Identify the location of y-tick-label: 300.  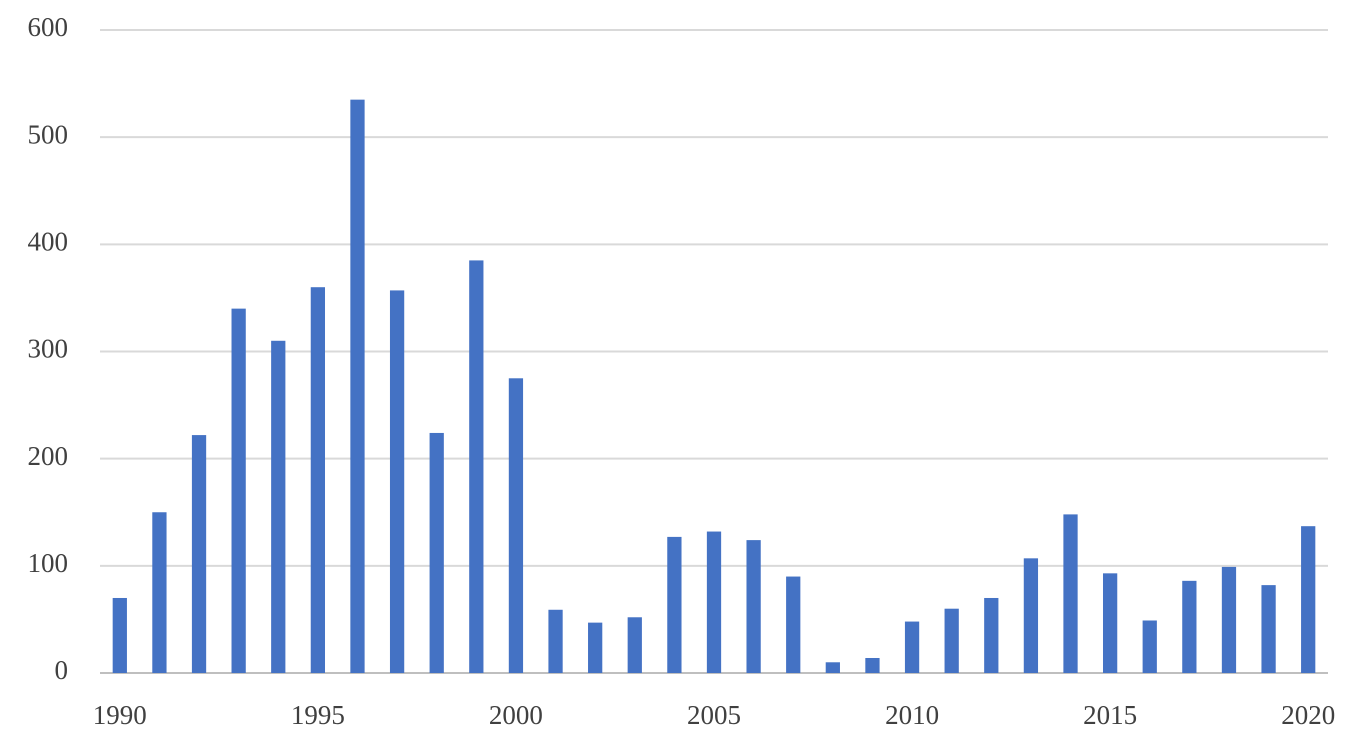
(48, 349).